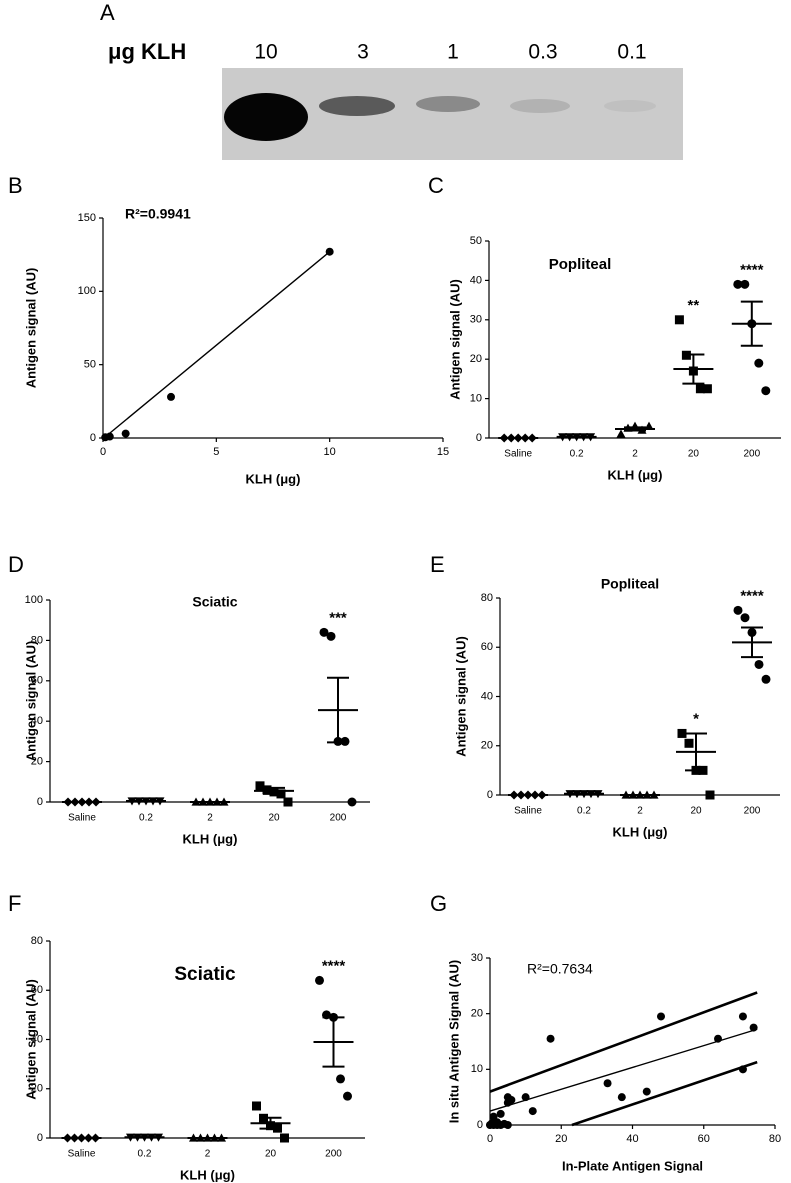 The width and height of the screenshot is (791, 1183). Describe the element at coordinates (158, 214) in the screenshot. I see `annotation: R²=0.9941` at that location.